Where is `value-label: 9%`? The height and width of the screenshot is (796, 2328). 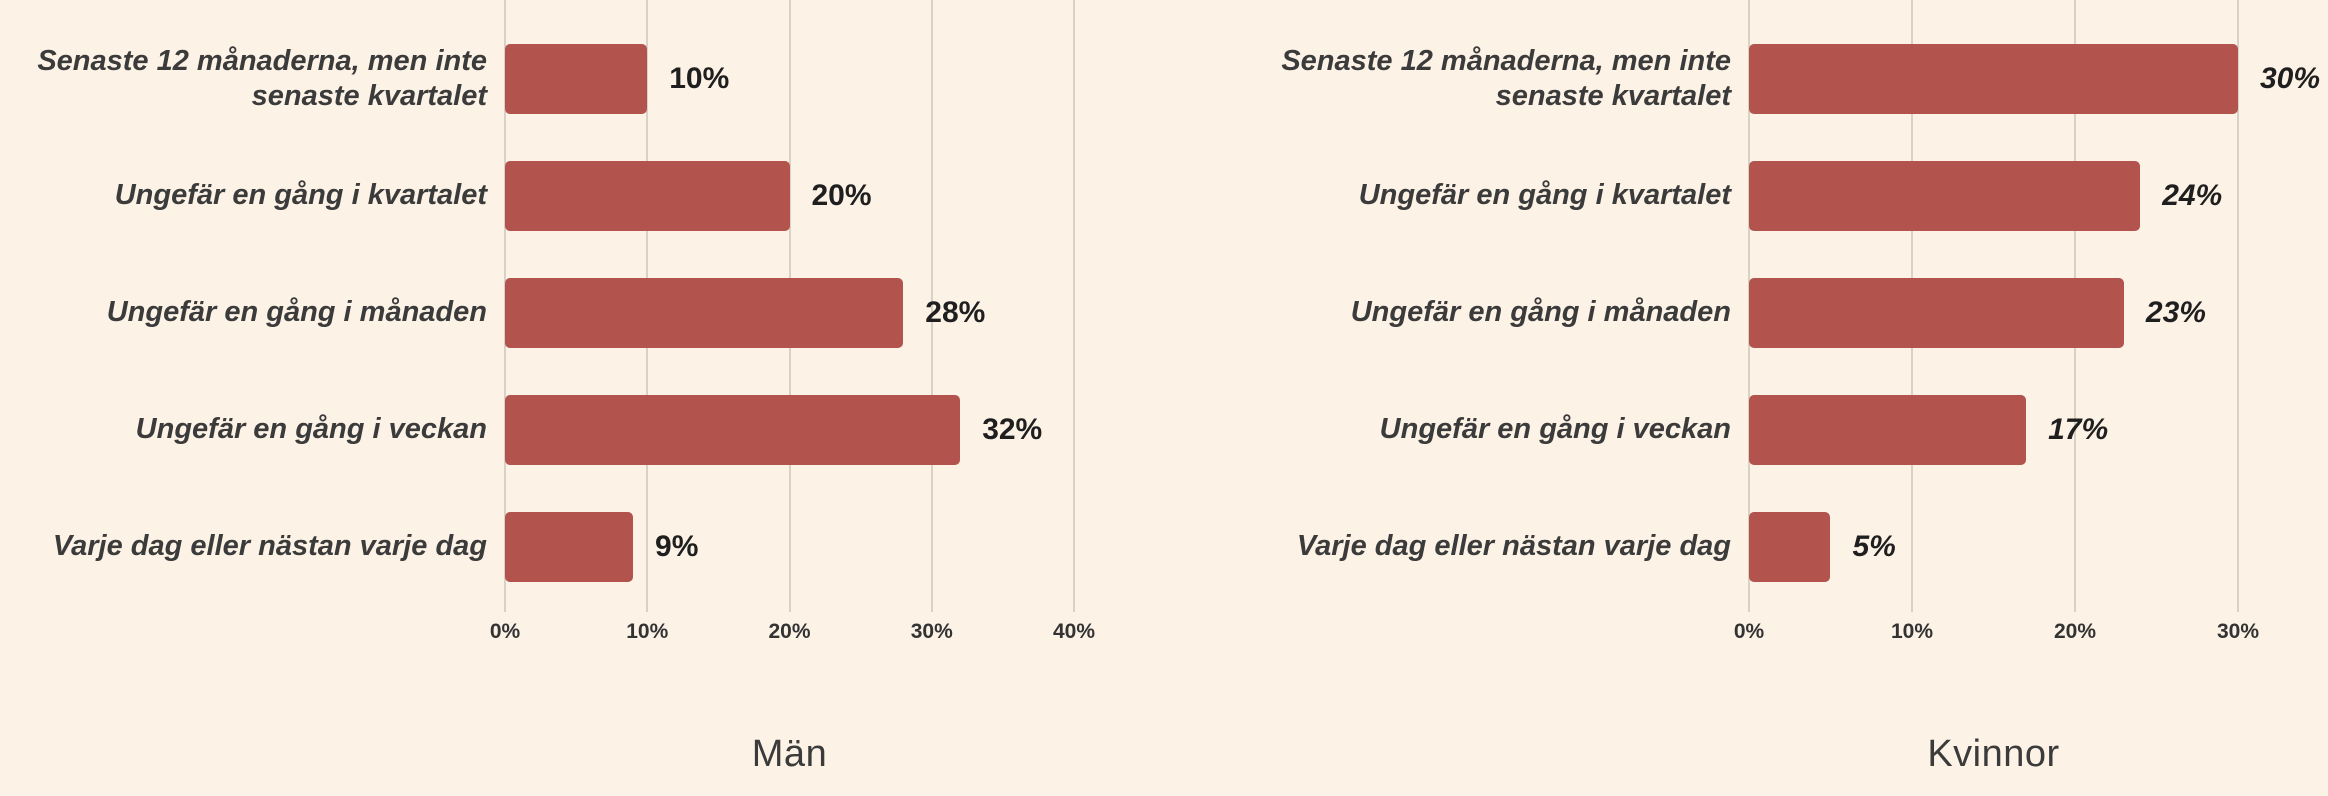 value-label: 9% is located at coordinates (677, 546).